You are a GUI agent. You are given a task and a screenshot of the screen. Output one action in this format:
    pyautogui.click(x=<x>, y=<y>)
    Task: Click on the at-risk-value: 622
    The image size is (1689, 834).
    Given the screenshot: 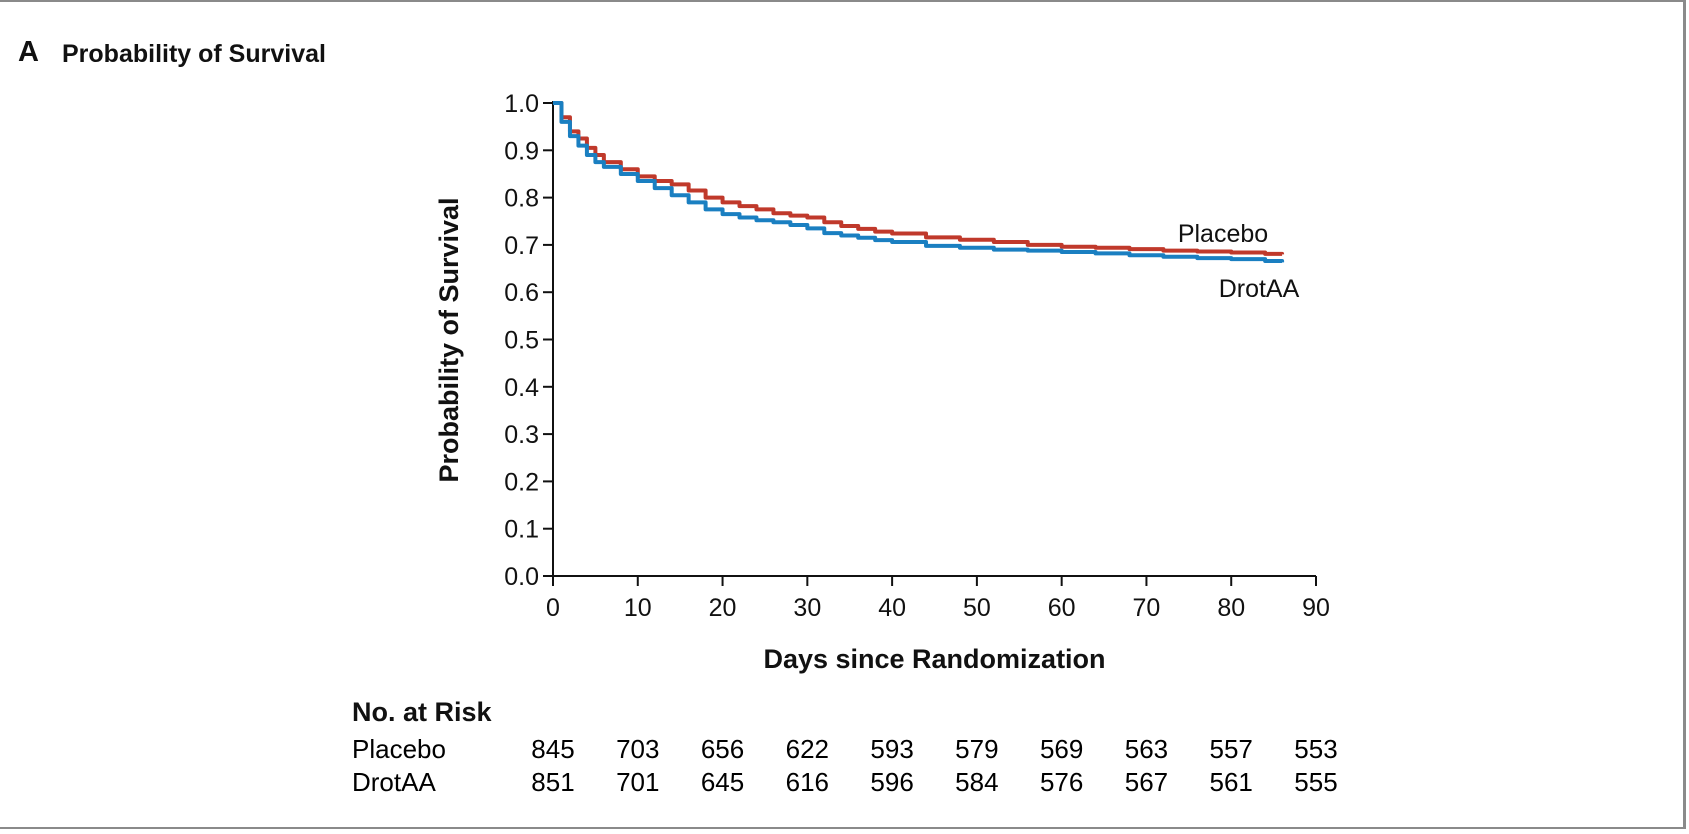 What is the action you would take?
    pyautogui.click(x=807, y=749)
    